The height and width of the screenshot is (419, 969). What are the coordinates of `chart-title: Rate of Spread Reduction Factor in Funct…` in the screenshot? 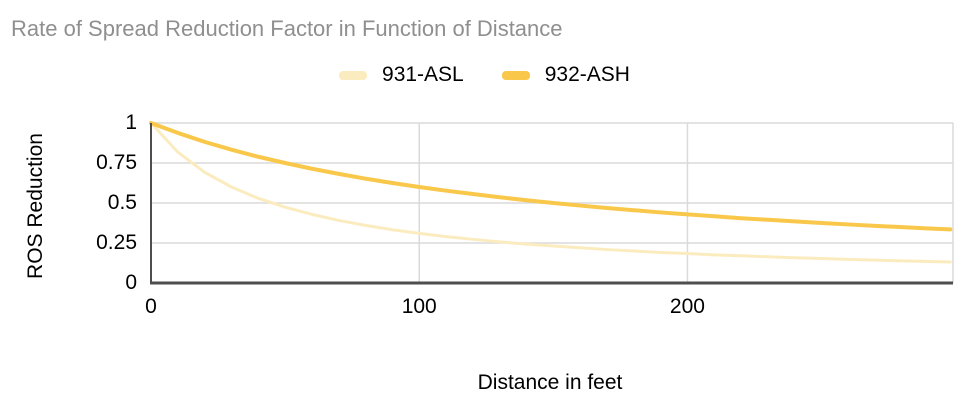 It's located at (287, 28).